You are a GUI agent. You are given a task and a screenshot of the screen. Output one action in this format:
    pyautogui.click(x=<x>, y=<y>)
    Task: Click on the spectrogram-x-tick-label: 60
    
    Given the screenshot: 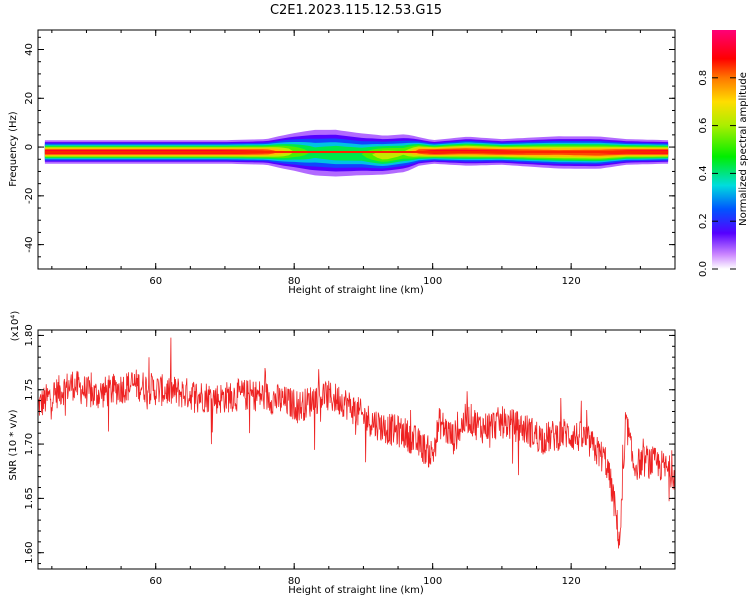 What is the action you would take?
    pyautogui.click(x=155, y=281)
    